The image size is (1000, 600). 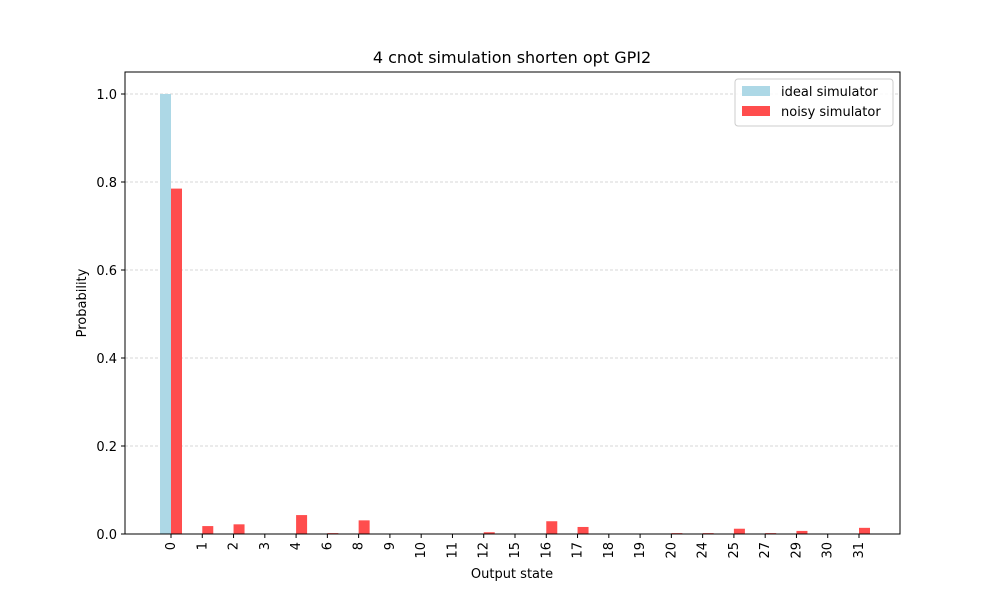 I want to click on x-tick-label: 8, so click(x=359, y=546).